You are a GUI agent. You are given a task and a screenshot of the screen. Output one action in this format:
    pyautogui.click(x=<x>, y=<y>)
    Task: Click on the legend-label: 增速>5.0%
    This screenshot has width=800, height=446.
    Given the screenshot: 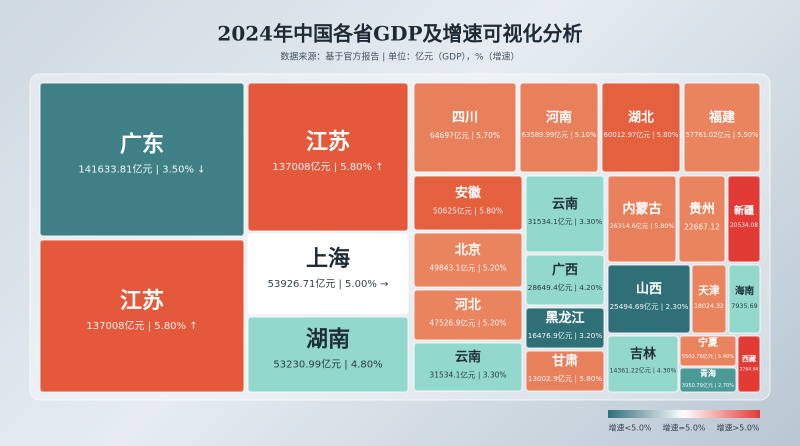 What is the action you would take?
    pyautogui.click(x=737, y=428)
    